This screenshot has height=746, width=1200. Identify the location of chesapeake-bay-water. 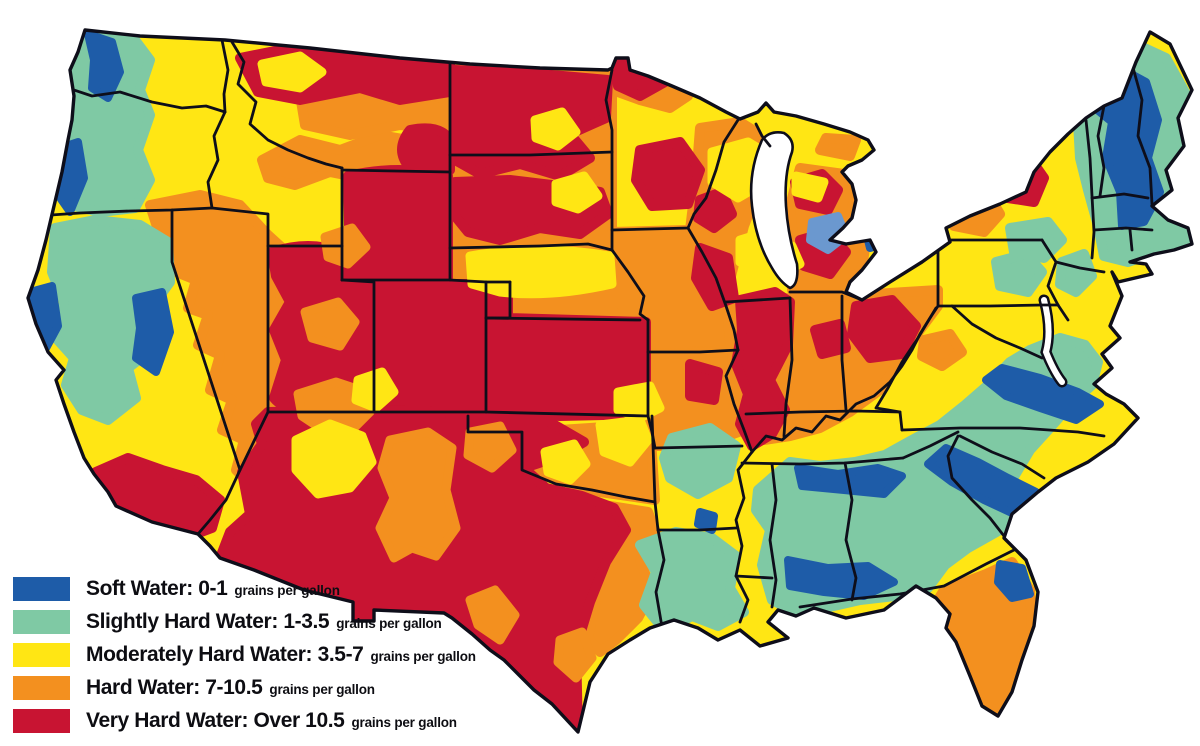
(1053, 341).